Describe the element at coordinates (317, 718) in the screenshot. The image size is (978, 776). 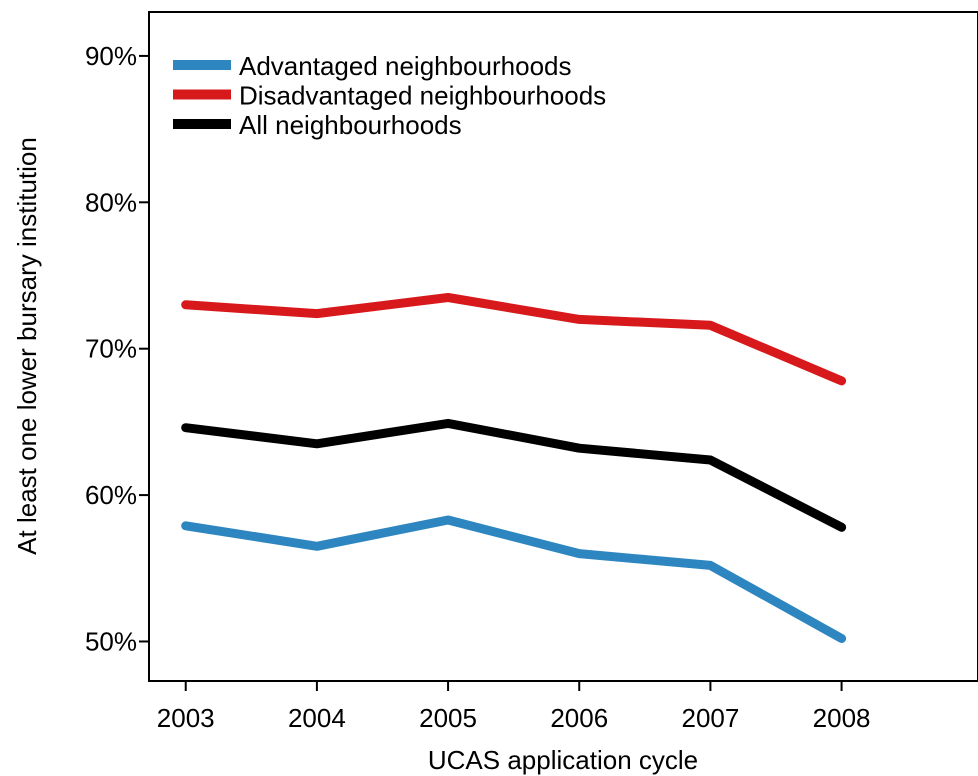
I see `x-tick-label: 2004` at that location.